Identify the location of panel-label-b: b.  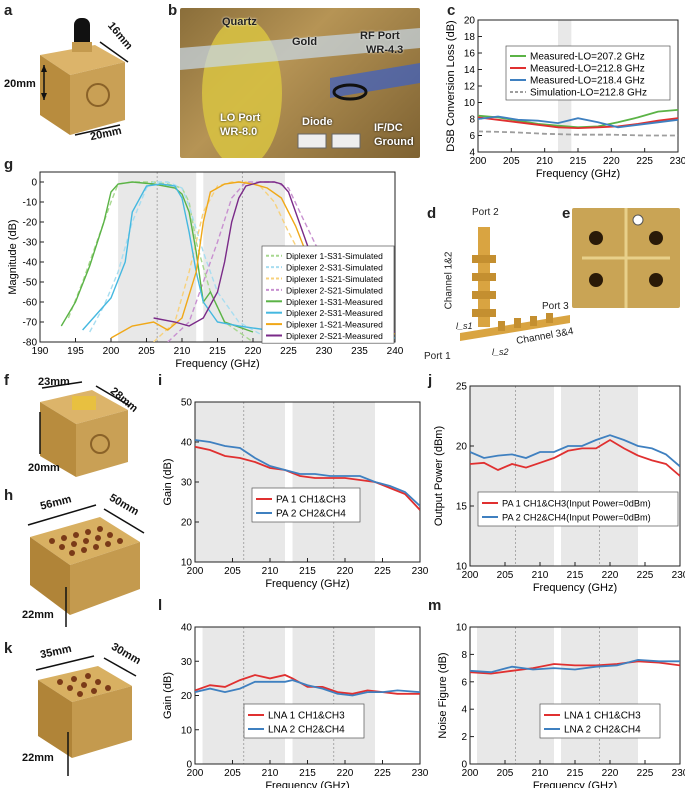
(173, 10).